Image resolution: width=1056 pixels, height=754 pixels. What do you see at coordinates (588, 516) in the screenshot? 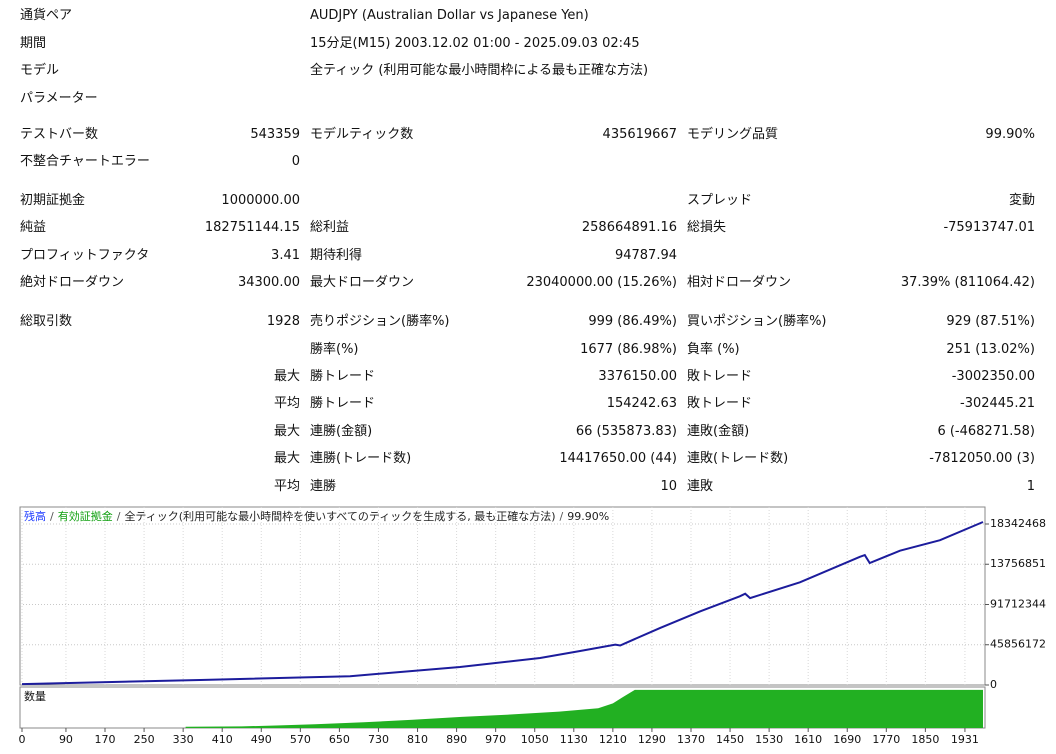
I see `legend-item: 99.90%` at bounding box center [588, 516].